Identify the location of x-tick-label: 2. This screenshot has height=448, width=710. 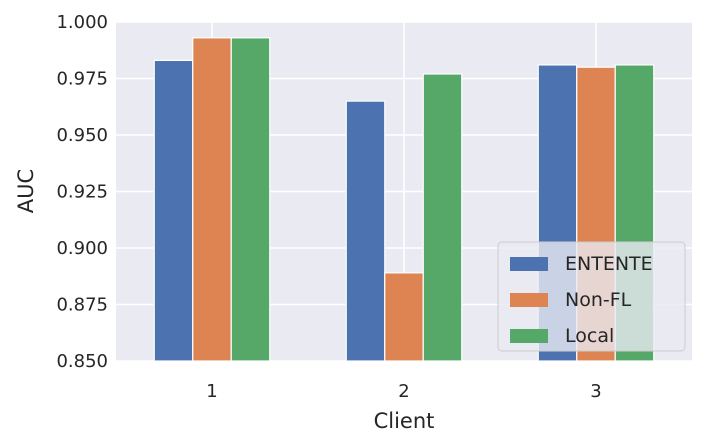
(403, 391).